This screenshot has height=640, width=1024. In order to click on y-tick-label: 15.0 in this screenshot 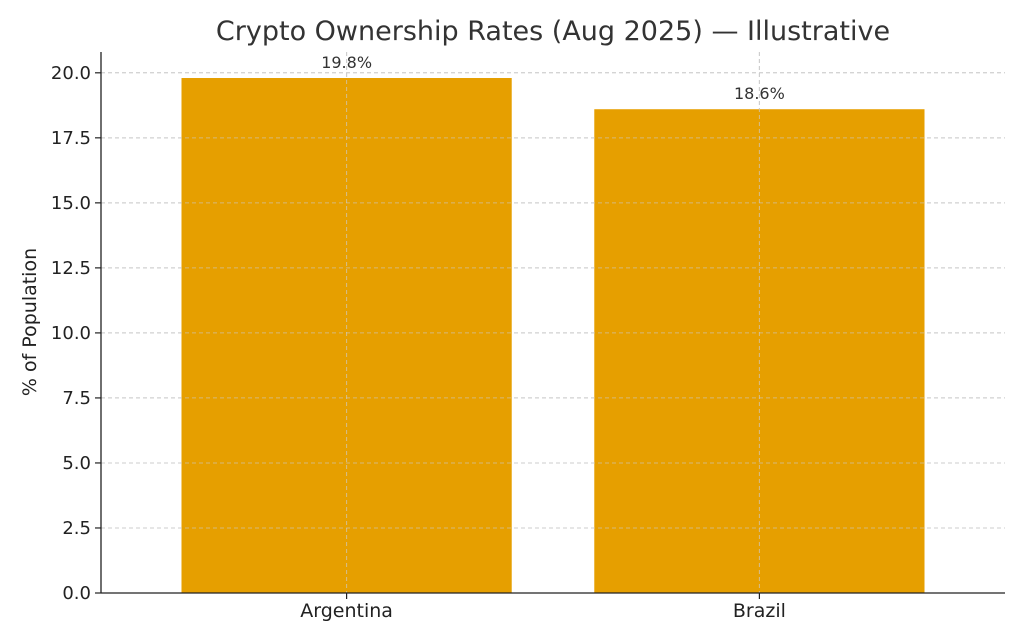, I will do `click(71, 203)`.